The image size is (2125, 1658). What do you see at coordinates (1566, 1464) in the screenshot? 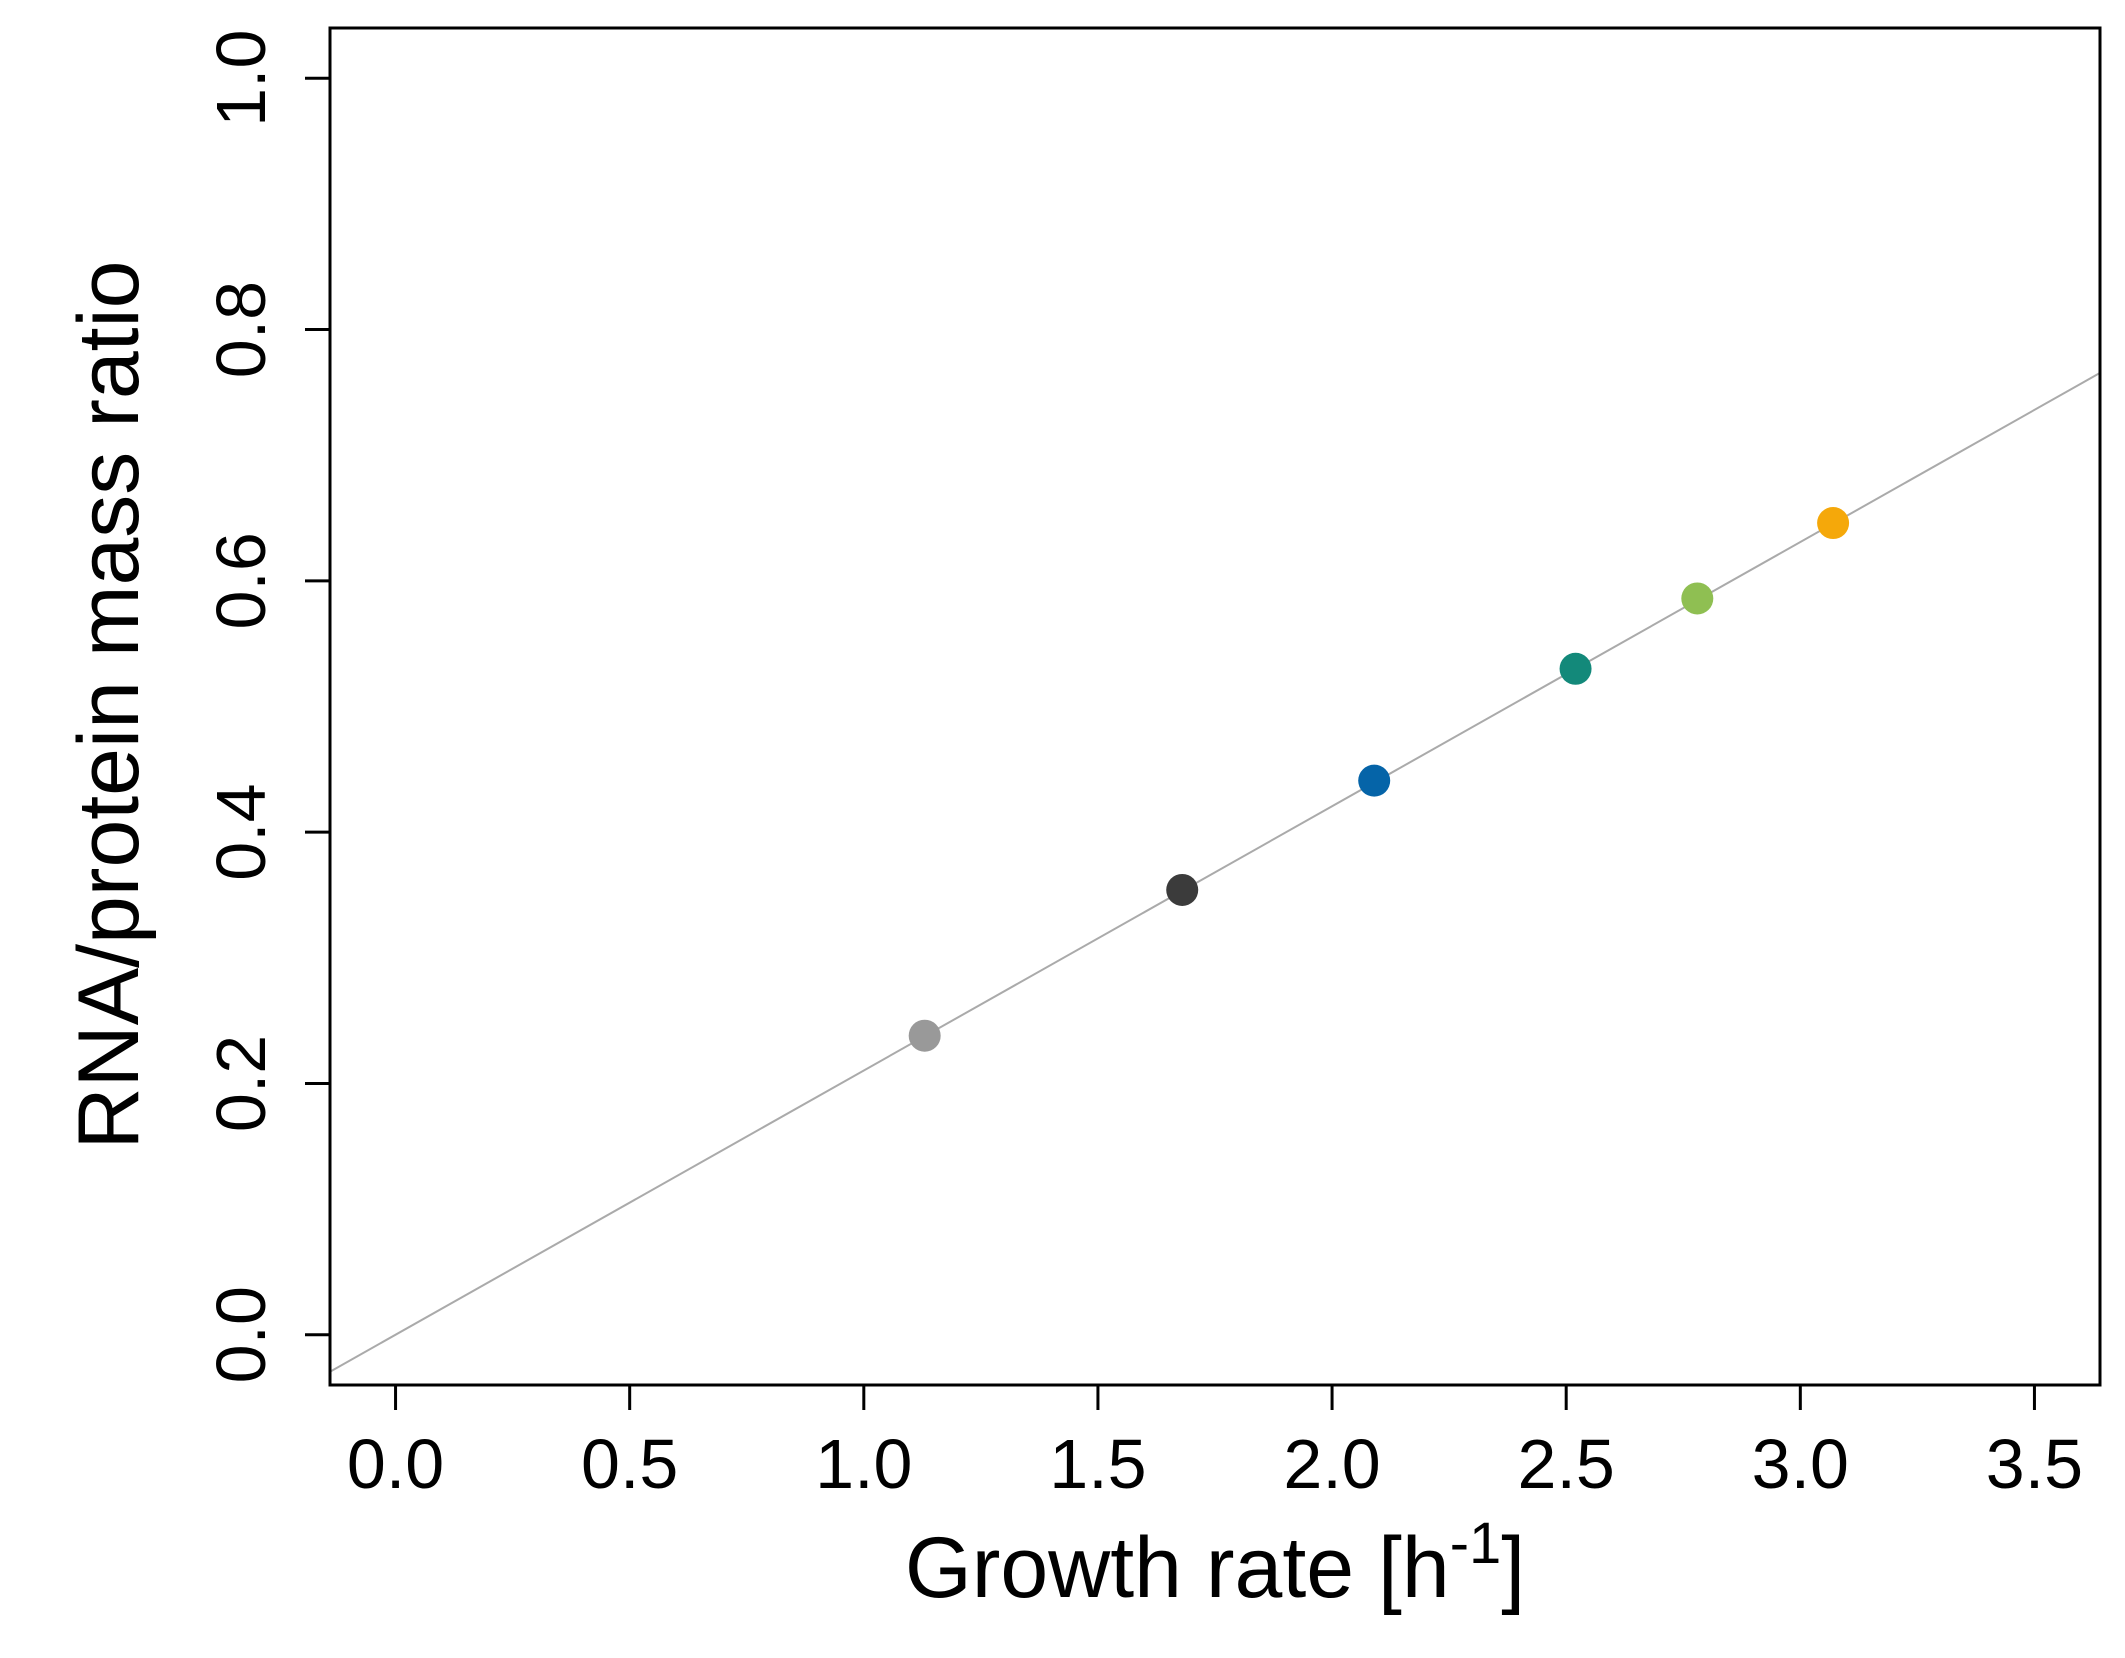
I see `x-tick-label-5: 2.5` at bounding box center [1566, 1464].